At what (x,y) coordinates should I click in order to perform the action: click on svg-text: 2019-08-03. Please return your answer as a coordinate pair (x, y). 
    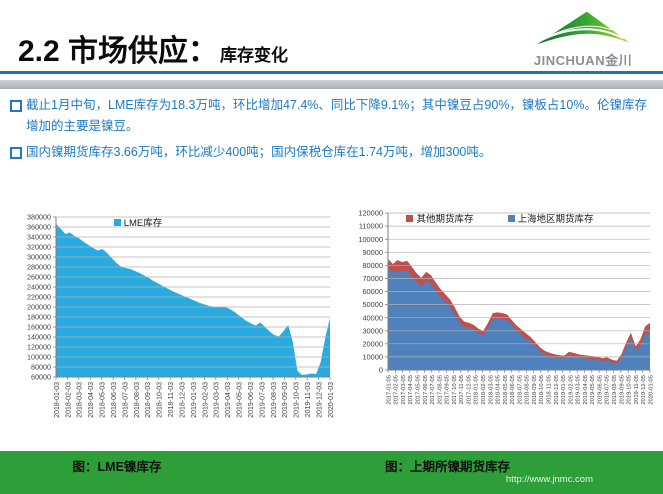
    Looking at the image, I should click on (274, 400).